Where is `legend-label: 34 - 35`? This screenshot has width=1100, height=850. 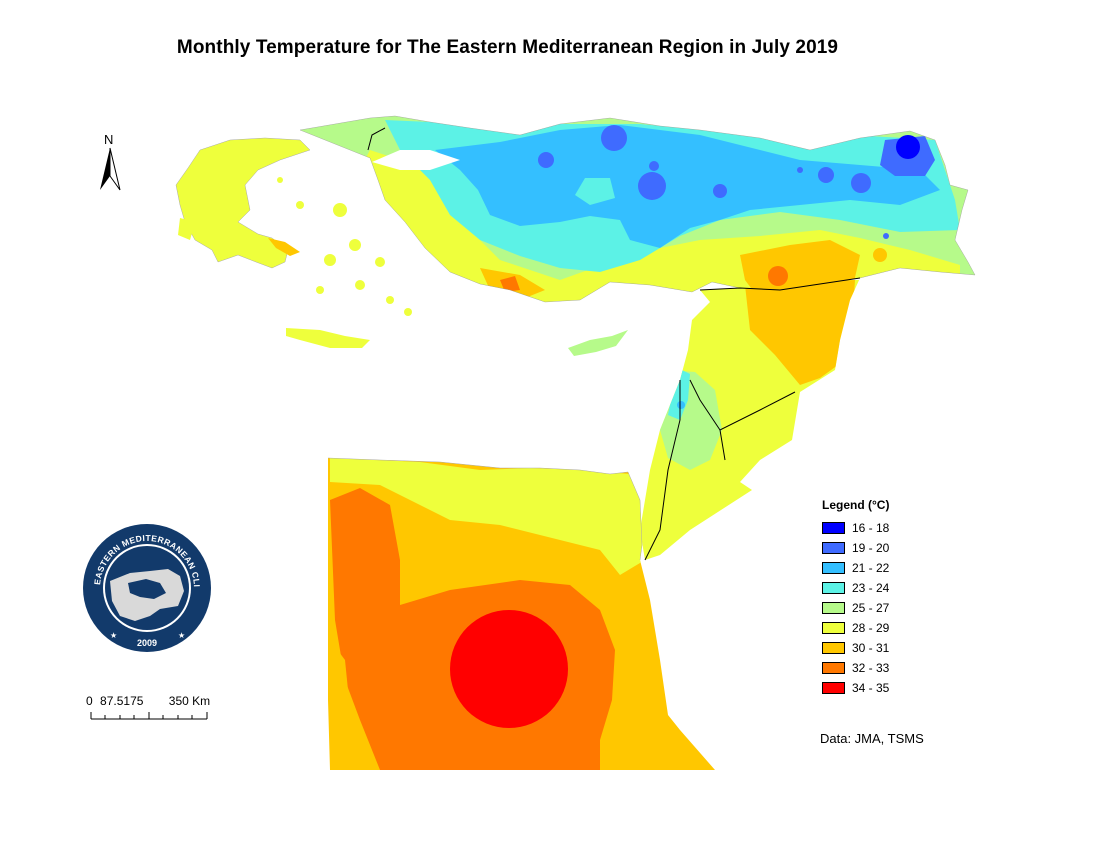
legend-label: 34 - 35 is located at coordinates (871, 688).